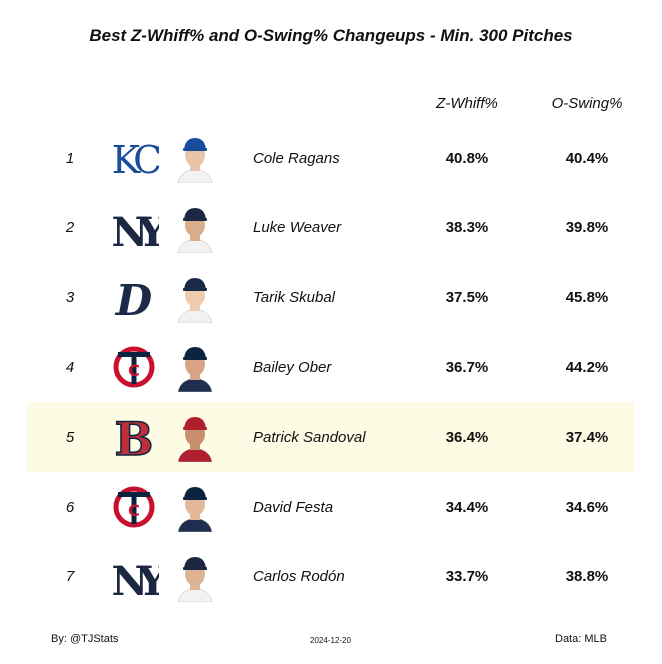  Describe the element at coordinates (467, 507) in the screenshot. I see `z-whiff-value: 34.4%` at that location.